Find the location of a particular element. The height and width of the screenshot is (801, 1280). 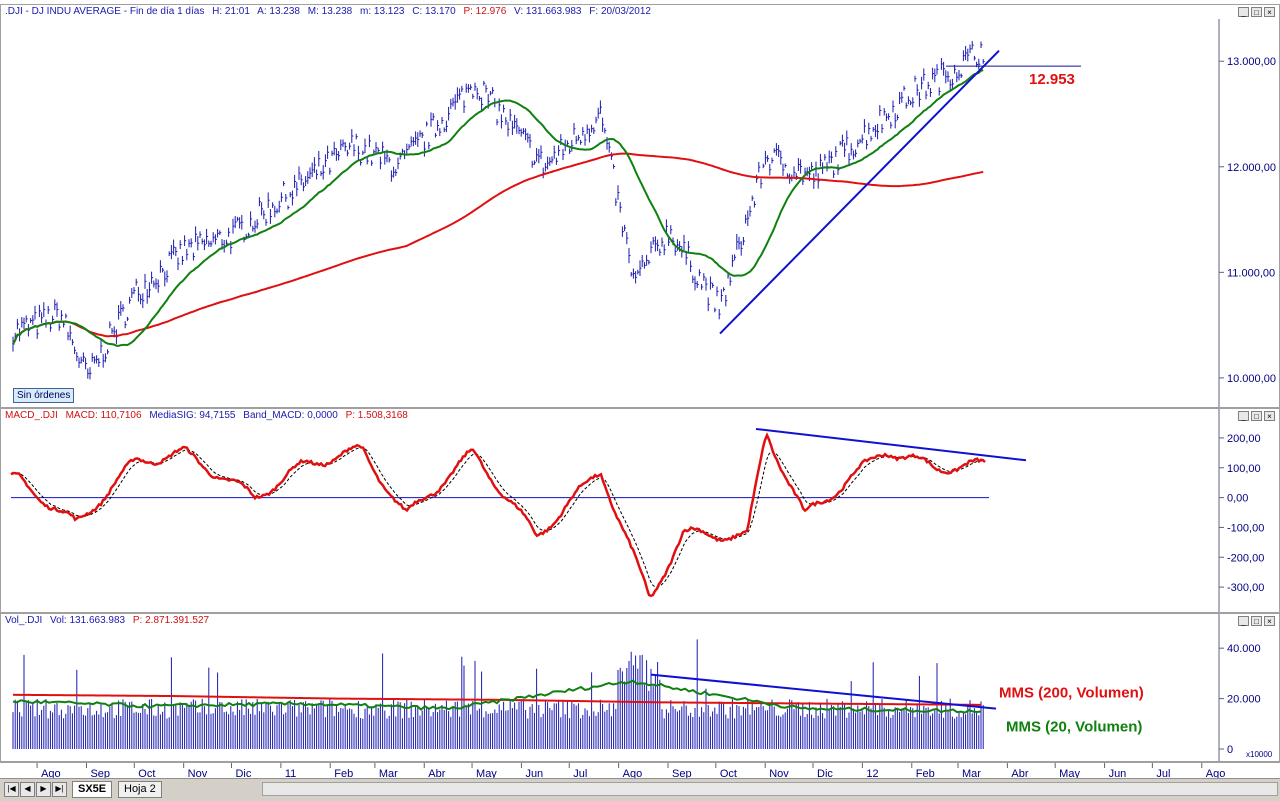

macd-header-p: P: 1.508,3168 is located at coordinates (376, 415).